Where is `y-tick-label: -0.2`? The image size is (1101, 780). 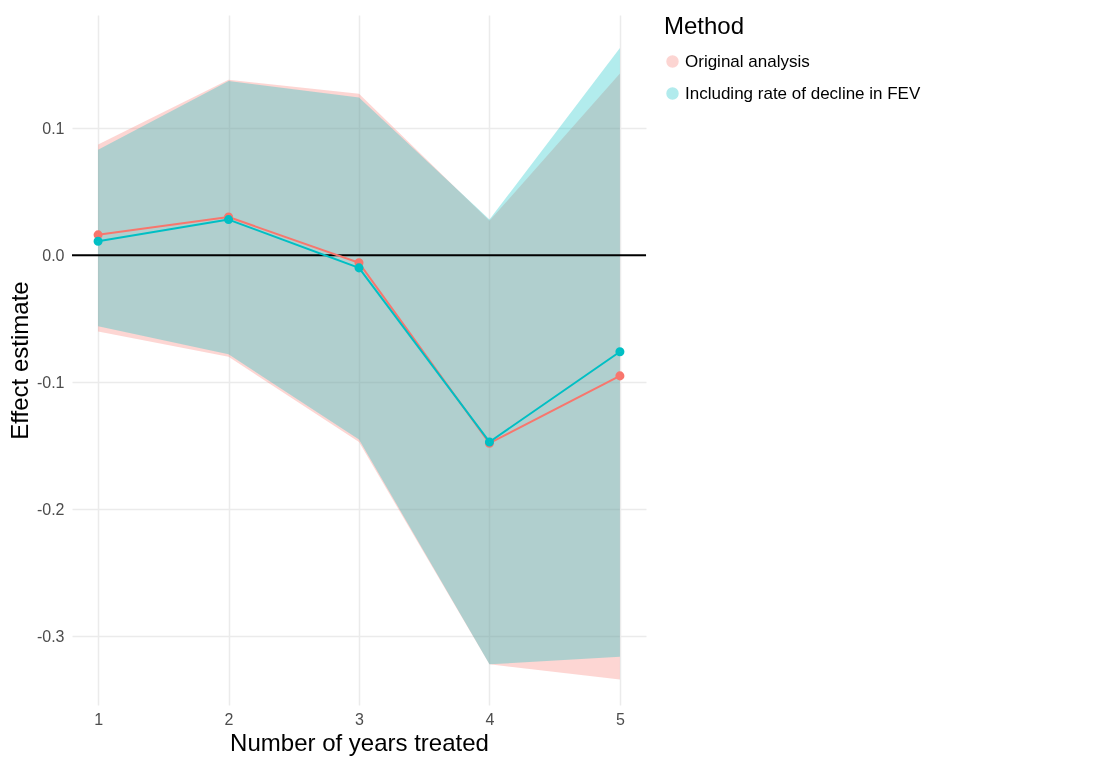
y-tick-label: -0.2 is located at coordinates (50, 509).